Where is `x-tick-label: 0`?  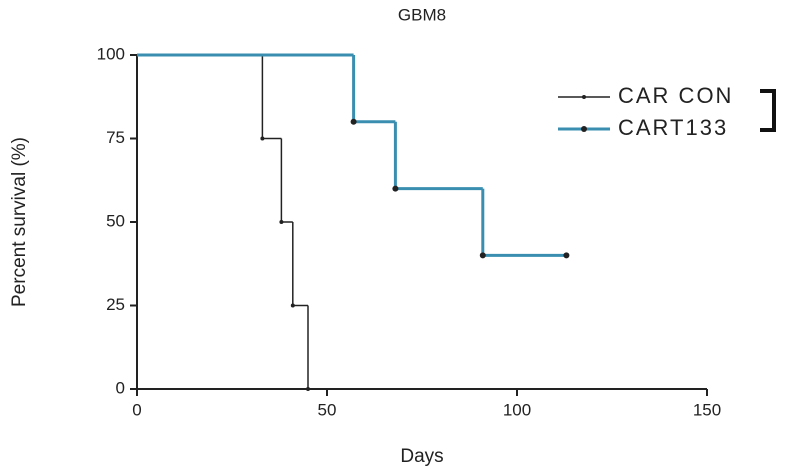 x-tick-label: 0 is located at coordinates (136, 409).